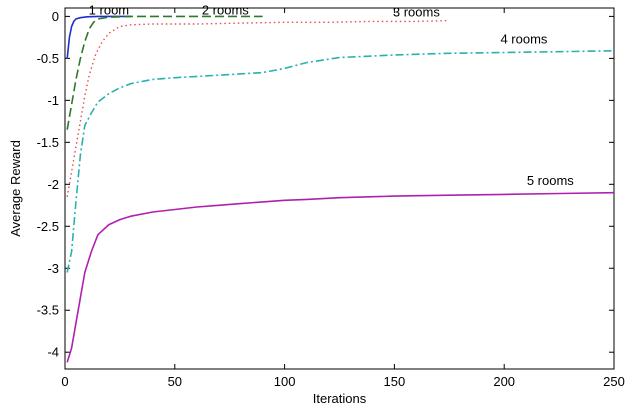  What do you see at coordinates (98, 37) in the screenshot?
I see `series-line-1-room` at bounding box center [98, 37].